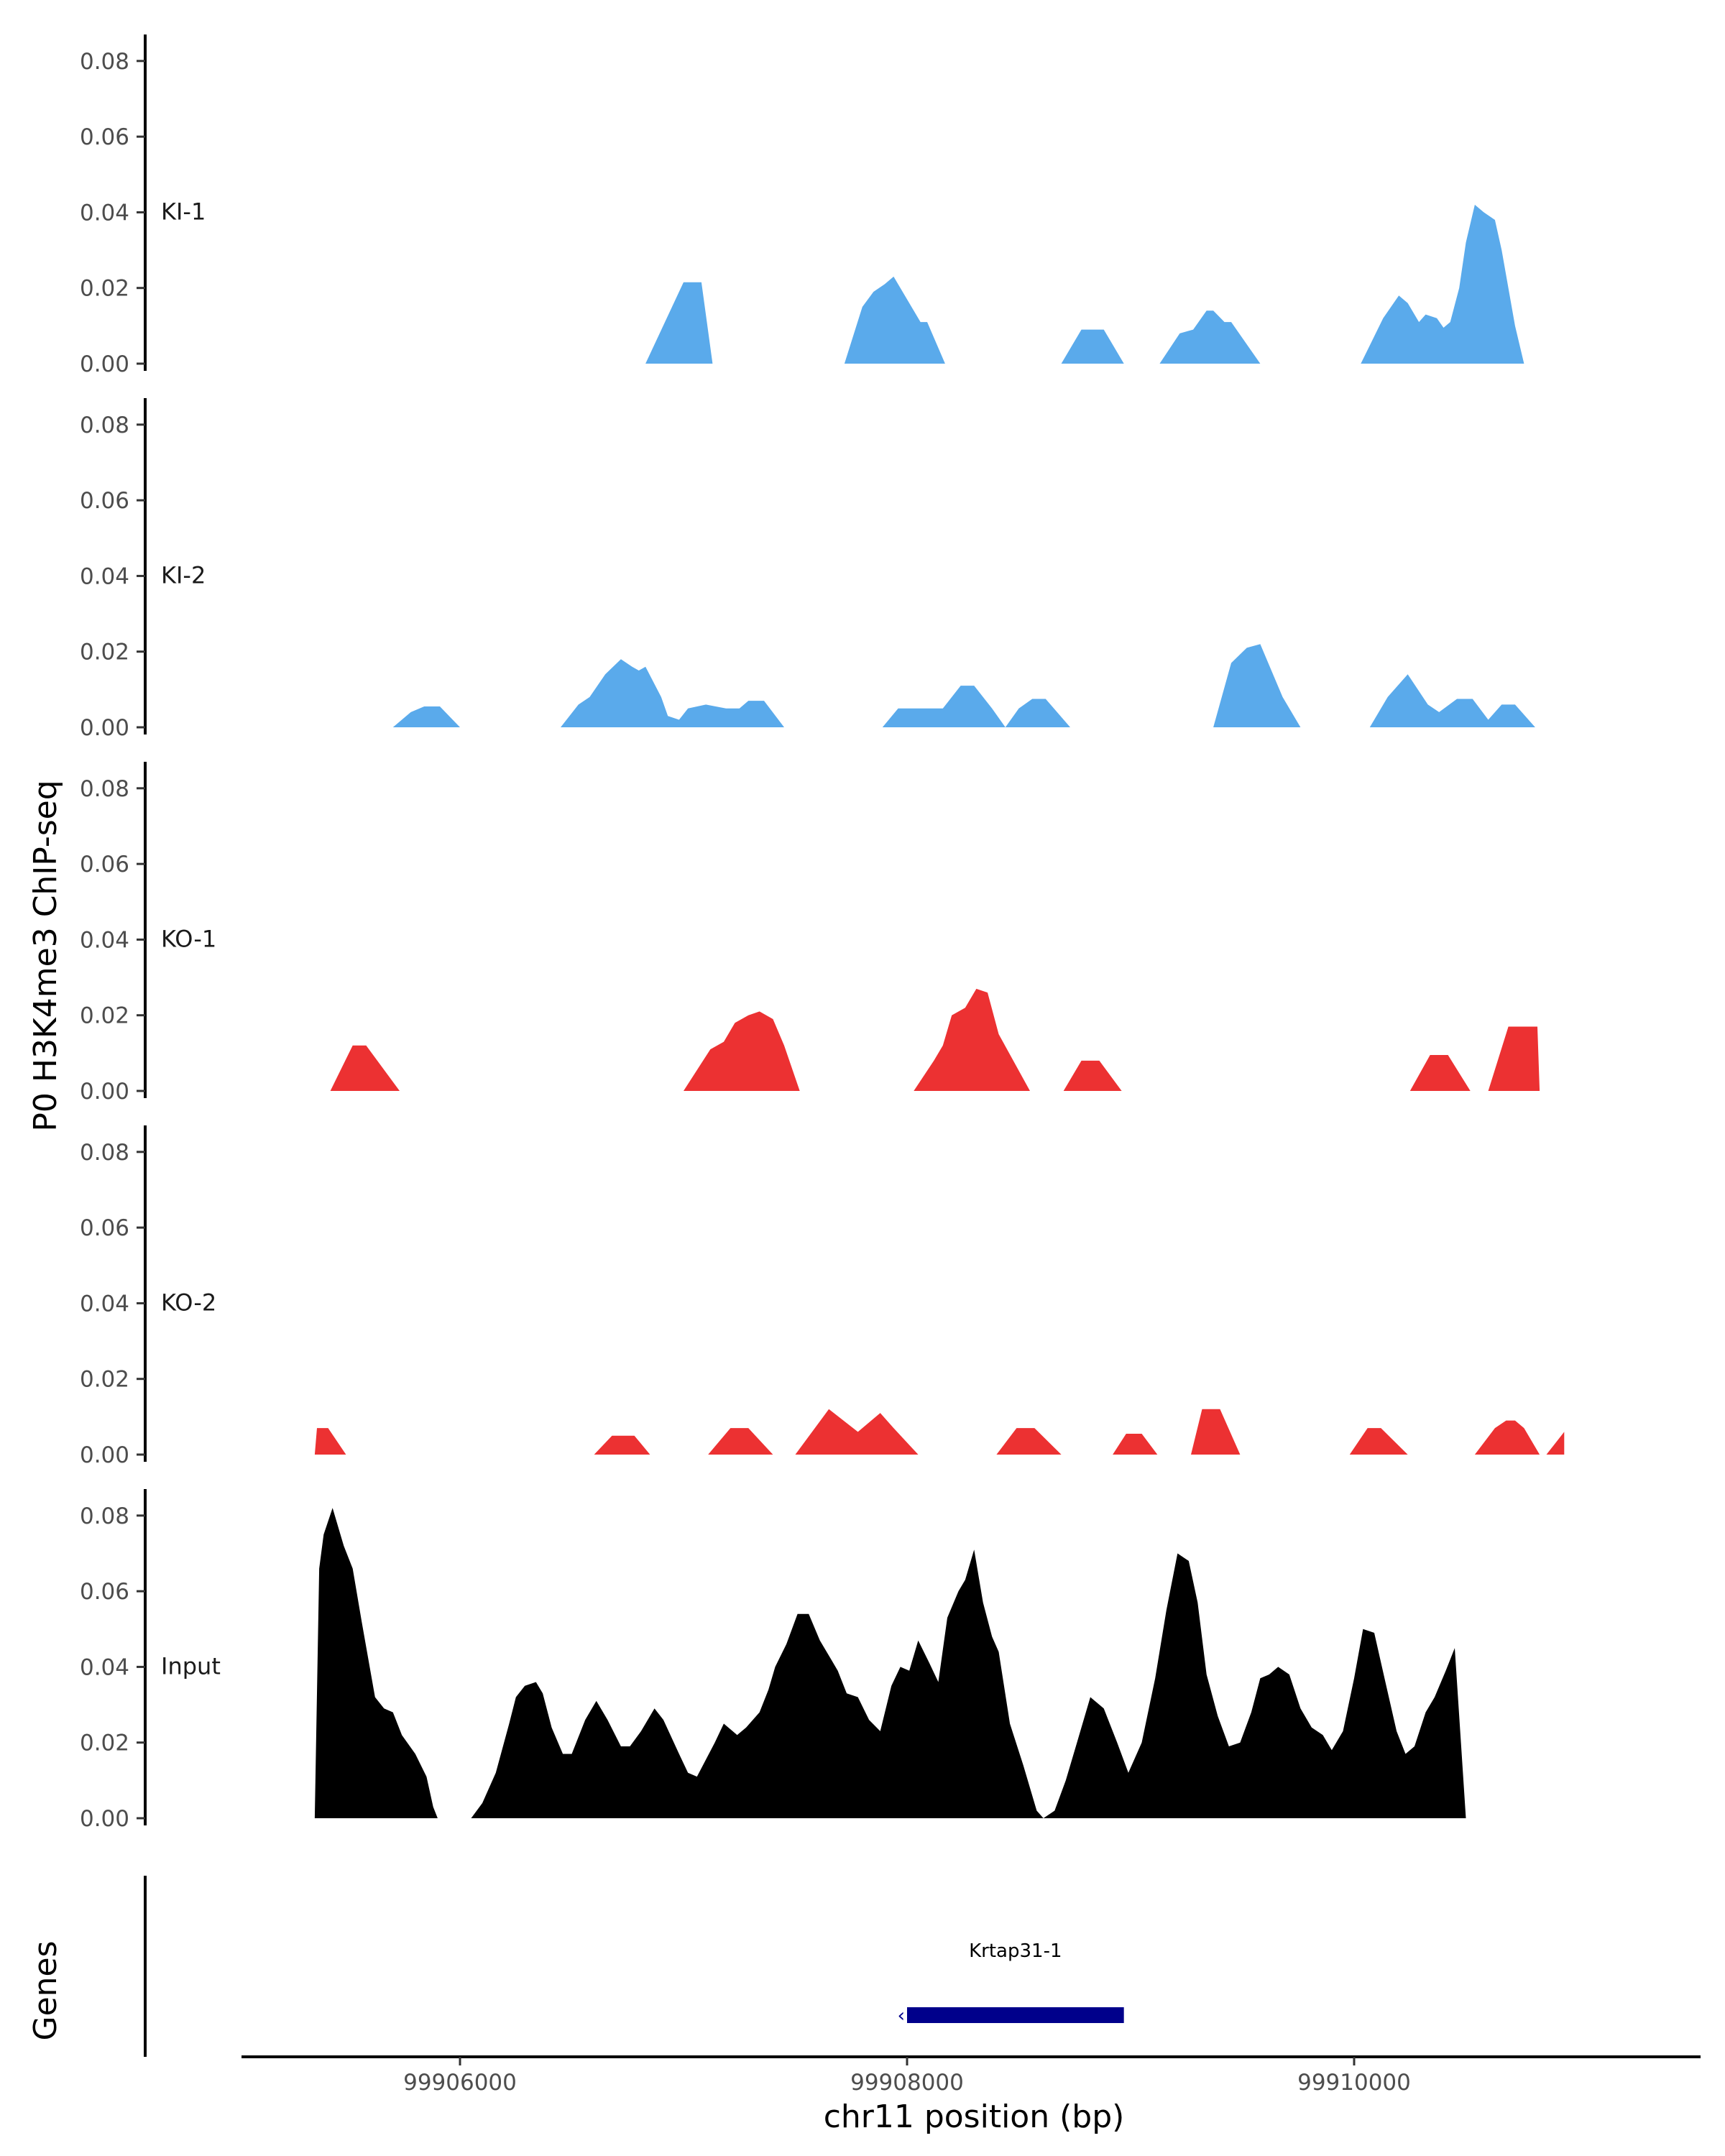 Image resolution: width=1725 pixels, height=2156 pixels. Describe the element at coordinates (183, 211) in the screenshot. I see `track-label: KI-1` at that location.